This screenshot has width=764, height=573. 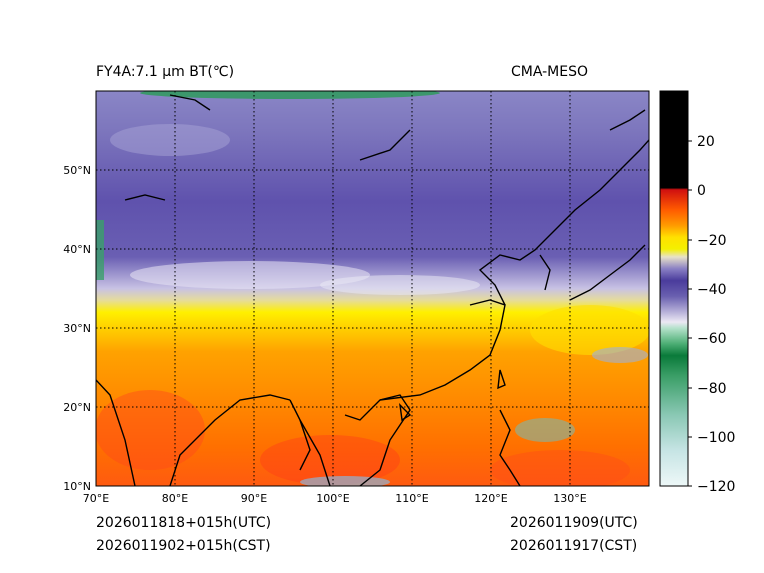 I want to click on coast-philippines, so click(x=510, y=447).